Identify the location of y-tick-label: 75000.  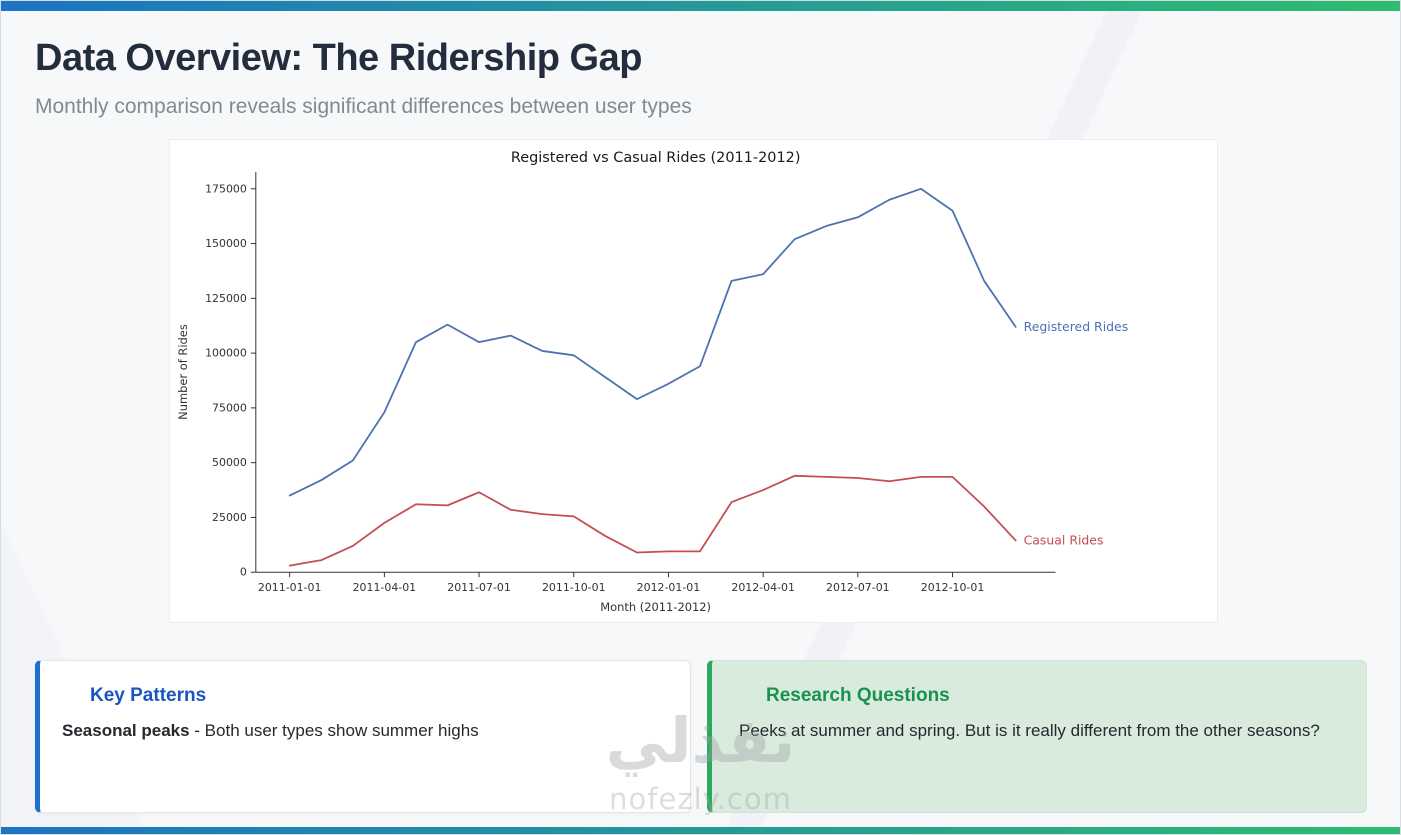
(229, 407).